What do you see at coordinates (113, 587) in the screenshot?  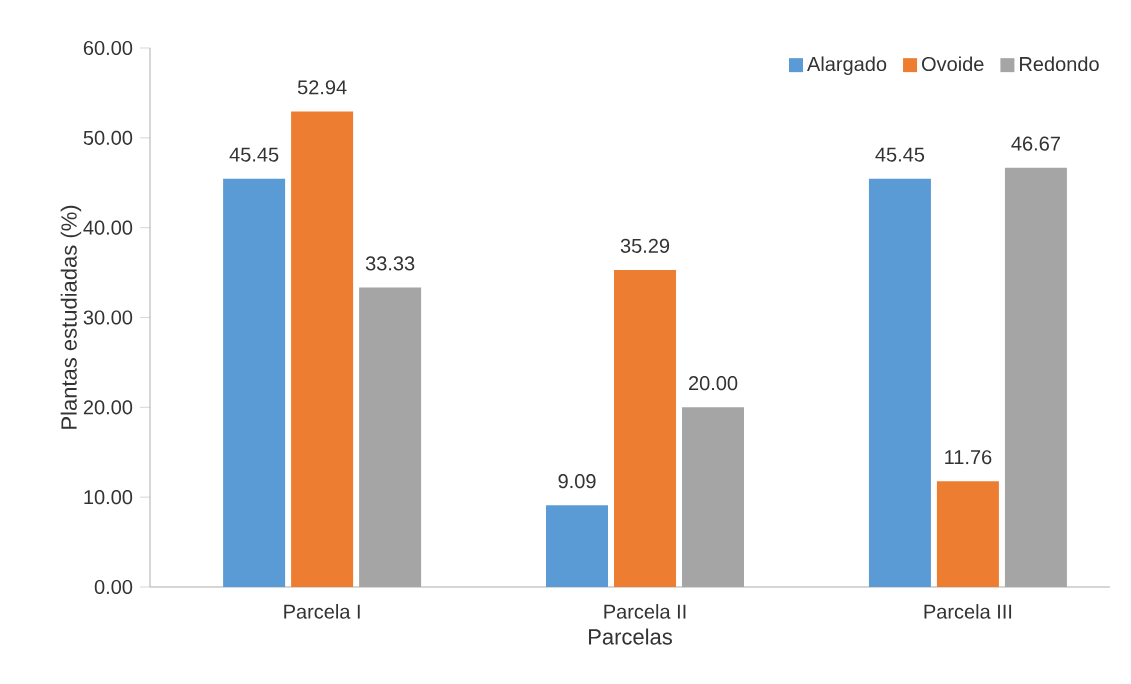 I see `y-tick-label: 0.00` at bounding box center [113, 587].